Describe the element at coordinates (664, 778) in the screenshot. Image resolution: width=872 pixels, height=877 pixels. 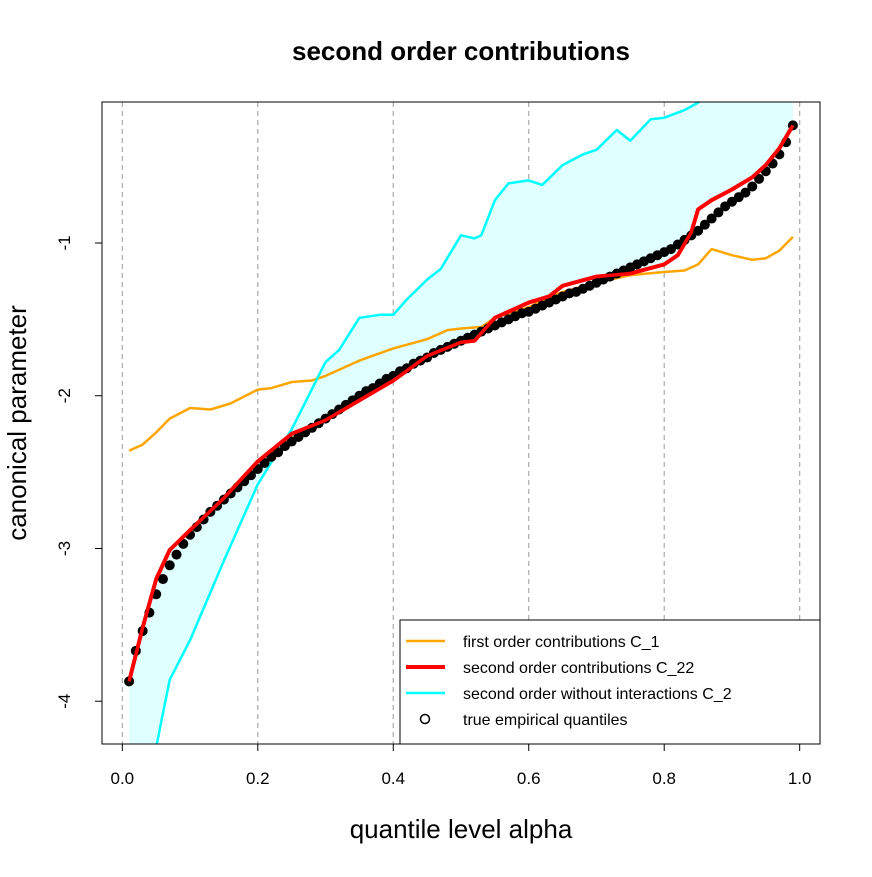
I see `x-tick-label: 0.8` at that location.